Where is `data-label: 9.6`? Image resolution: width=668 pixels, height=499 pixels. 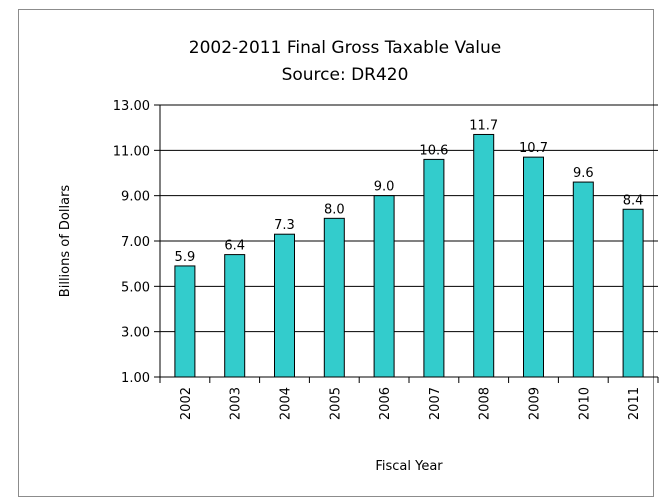
data-label: 9.6 is located at coordinates (583, 173).